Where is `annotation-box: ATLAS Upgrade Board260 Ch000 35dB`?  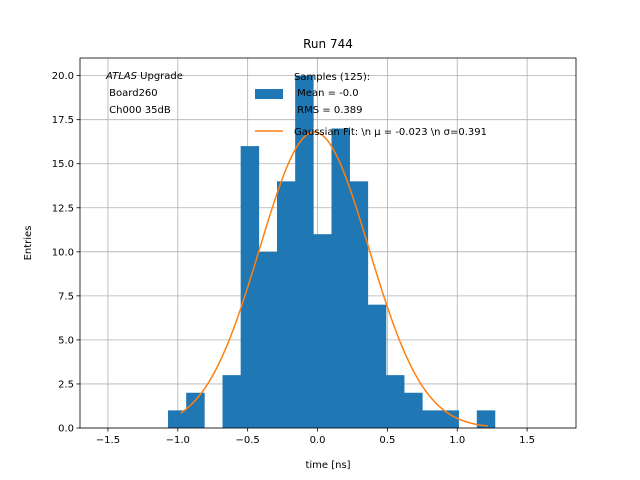 annotation-box: ATLAS Upgrade Board260 Ch000 35dB is located at coordinates (144, 93).